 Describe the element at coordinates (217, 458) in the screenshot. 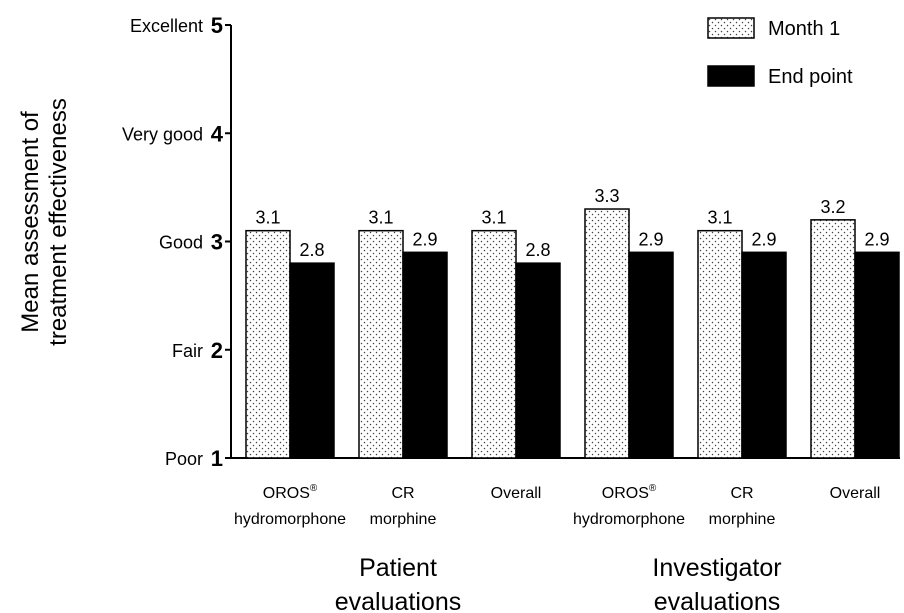

I see `y-tick-value: 1` at that location.